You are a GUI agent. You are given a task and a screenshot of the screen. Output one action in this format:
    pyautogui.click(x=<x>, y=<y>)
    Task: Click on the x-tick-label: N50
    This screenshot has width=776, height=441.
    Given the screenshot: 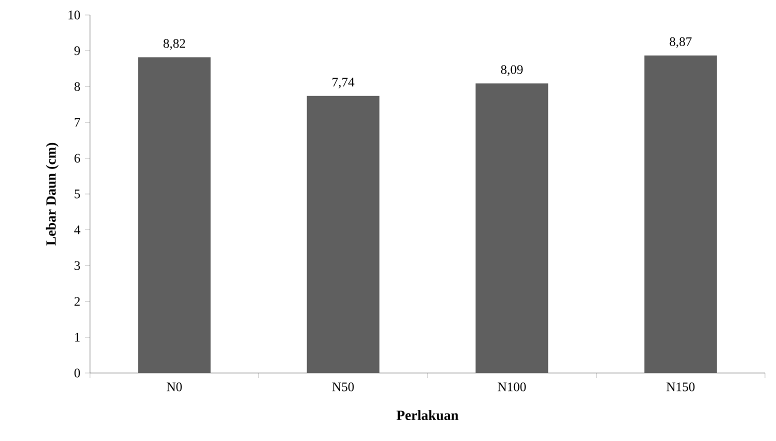 What is the action you would take?
    pyautogui.click(x=343, y=387)
    